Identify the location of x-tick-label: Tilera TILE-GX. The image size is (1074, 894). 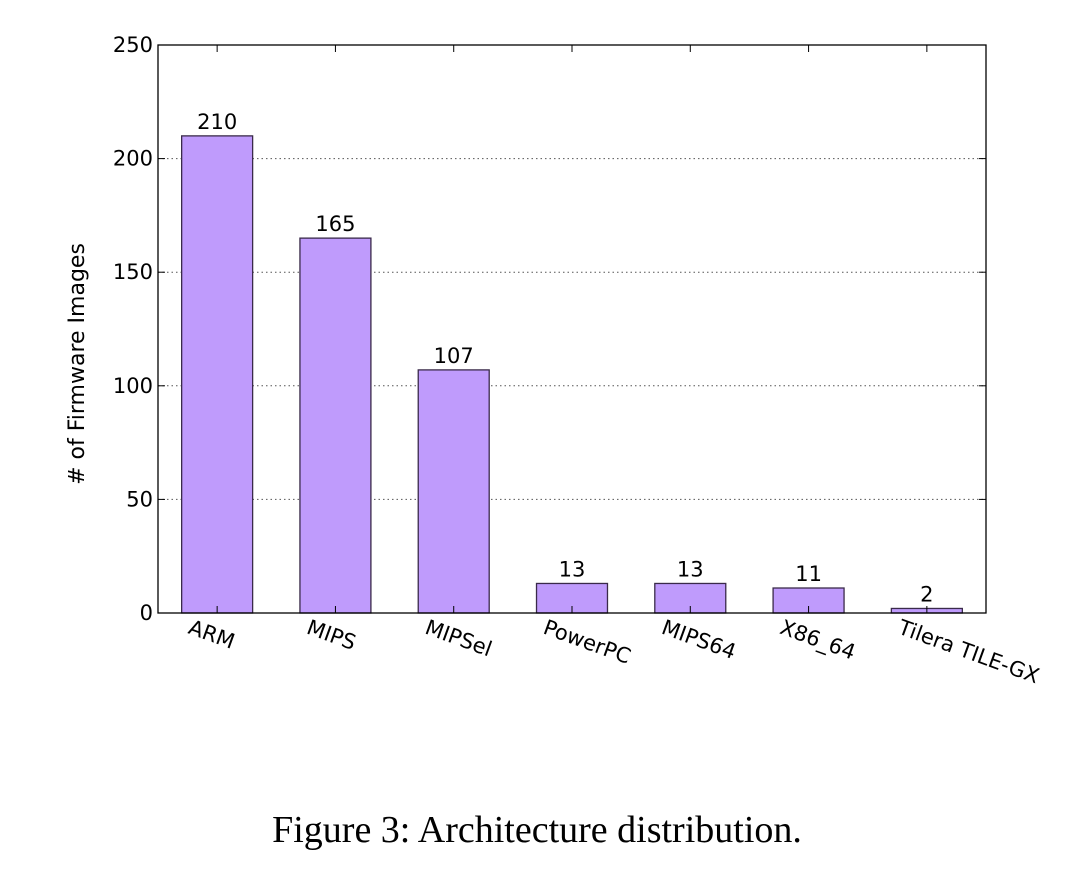
(968, 651).